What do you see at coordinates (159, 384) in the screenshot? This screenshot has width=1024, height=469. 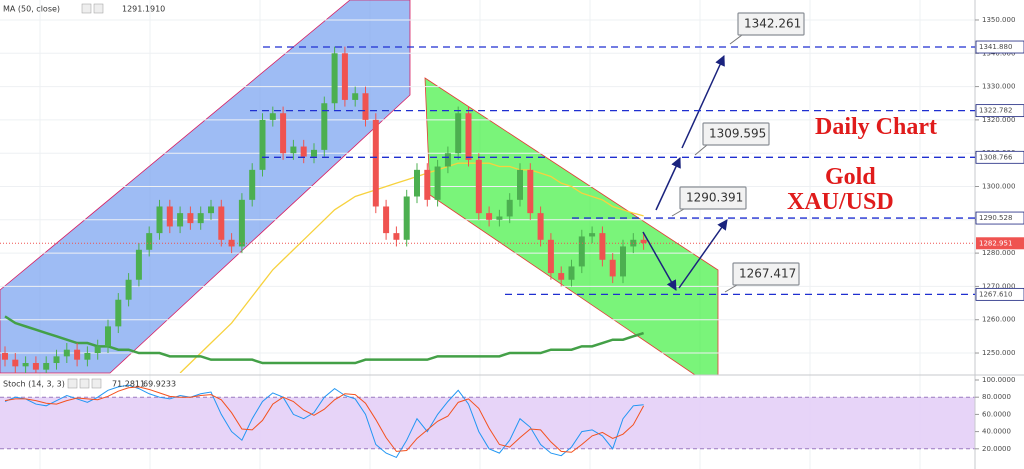 I see `legend-value: 69.9233` at bounding box center [159, 384].